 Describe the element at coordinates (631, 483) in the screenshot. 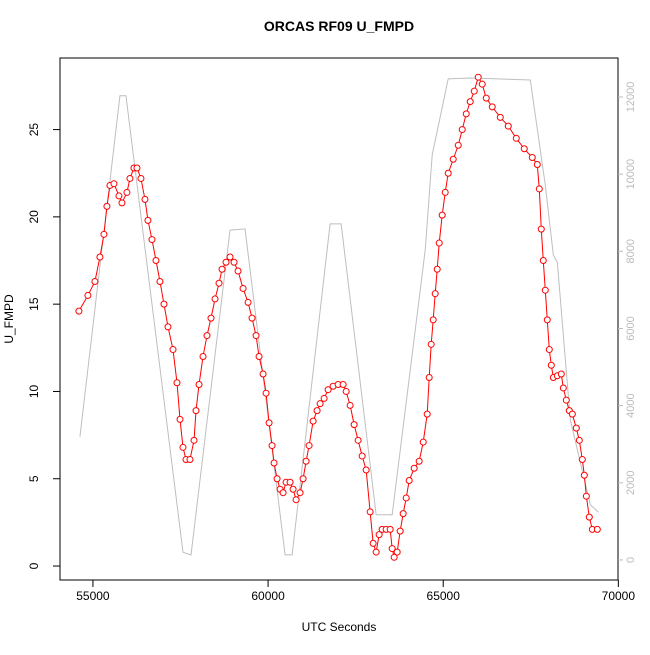

I see `y2-tick-label: 2000` at that location.